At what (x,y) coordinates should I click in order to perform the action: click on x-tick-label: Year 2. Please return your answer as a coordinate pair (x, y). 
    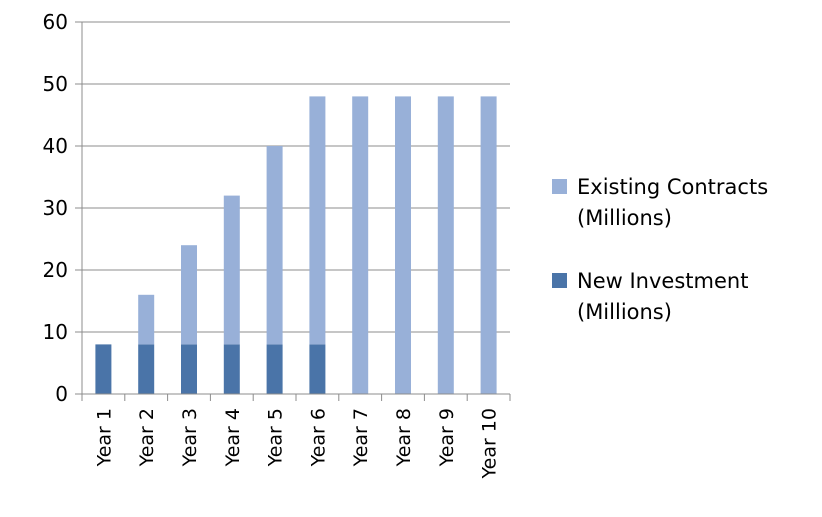
    Looking at the image, I should click on (147, 437).